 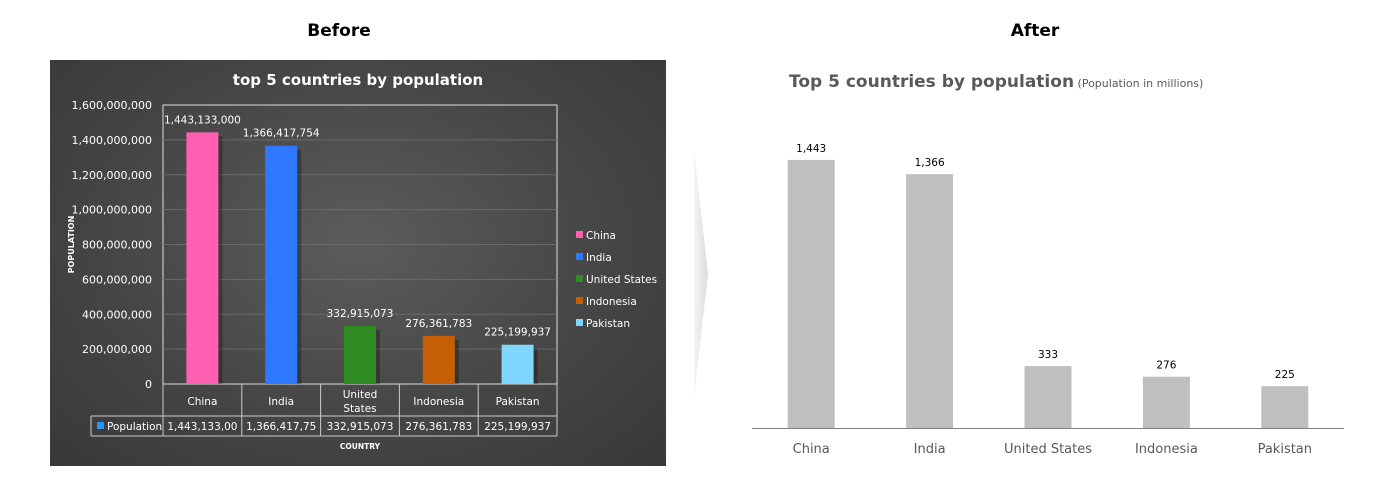 I want to click on legend-entry: China, so click(x=601, y=236).